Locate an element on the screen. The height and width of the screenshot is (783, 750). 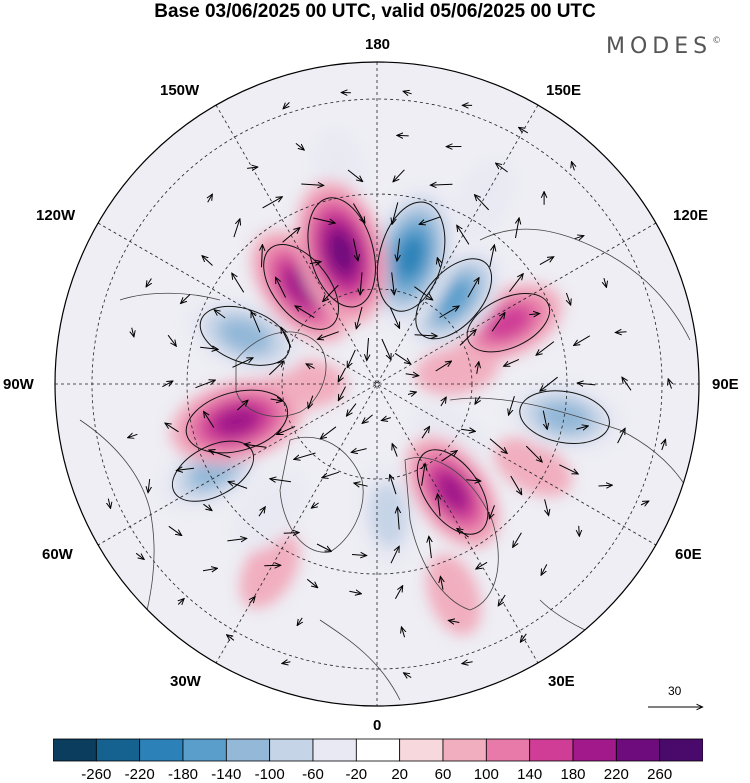
colorbar-tick-label: 220 is located at coordinates (616, 774).